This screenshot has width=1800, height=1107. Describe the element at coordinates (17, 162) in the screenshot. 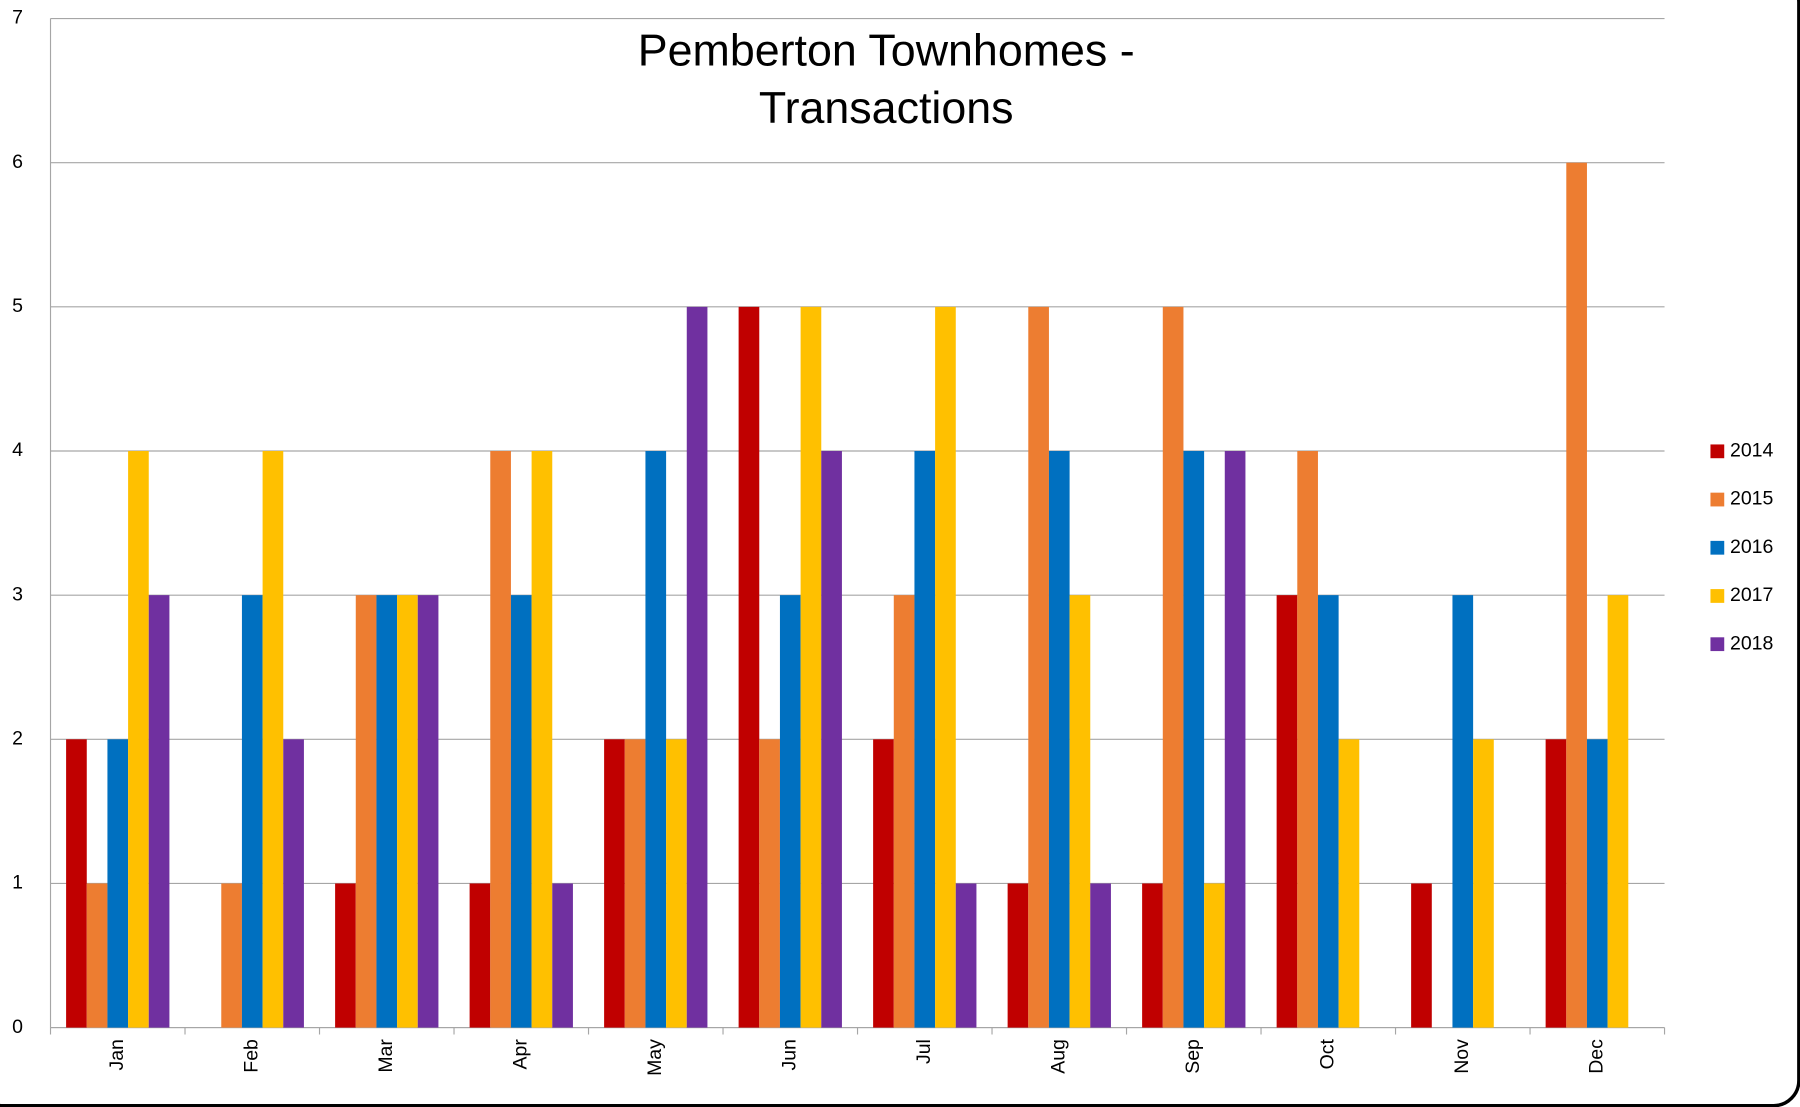

I see `y-tick-label: 6` at that location.